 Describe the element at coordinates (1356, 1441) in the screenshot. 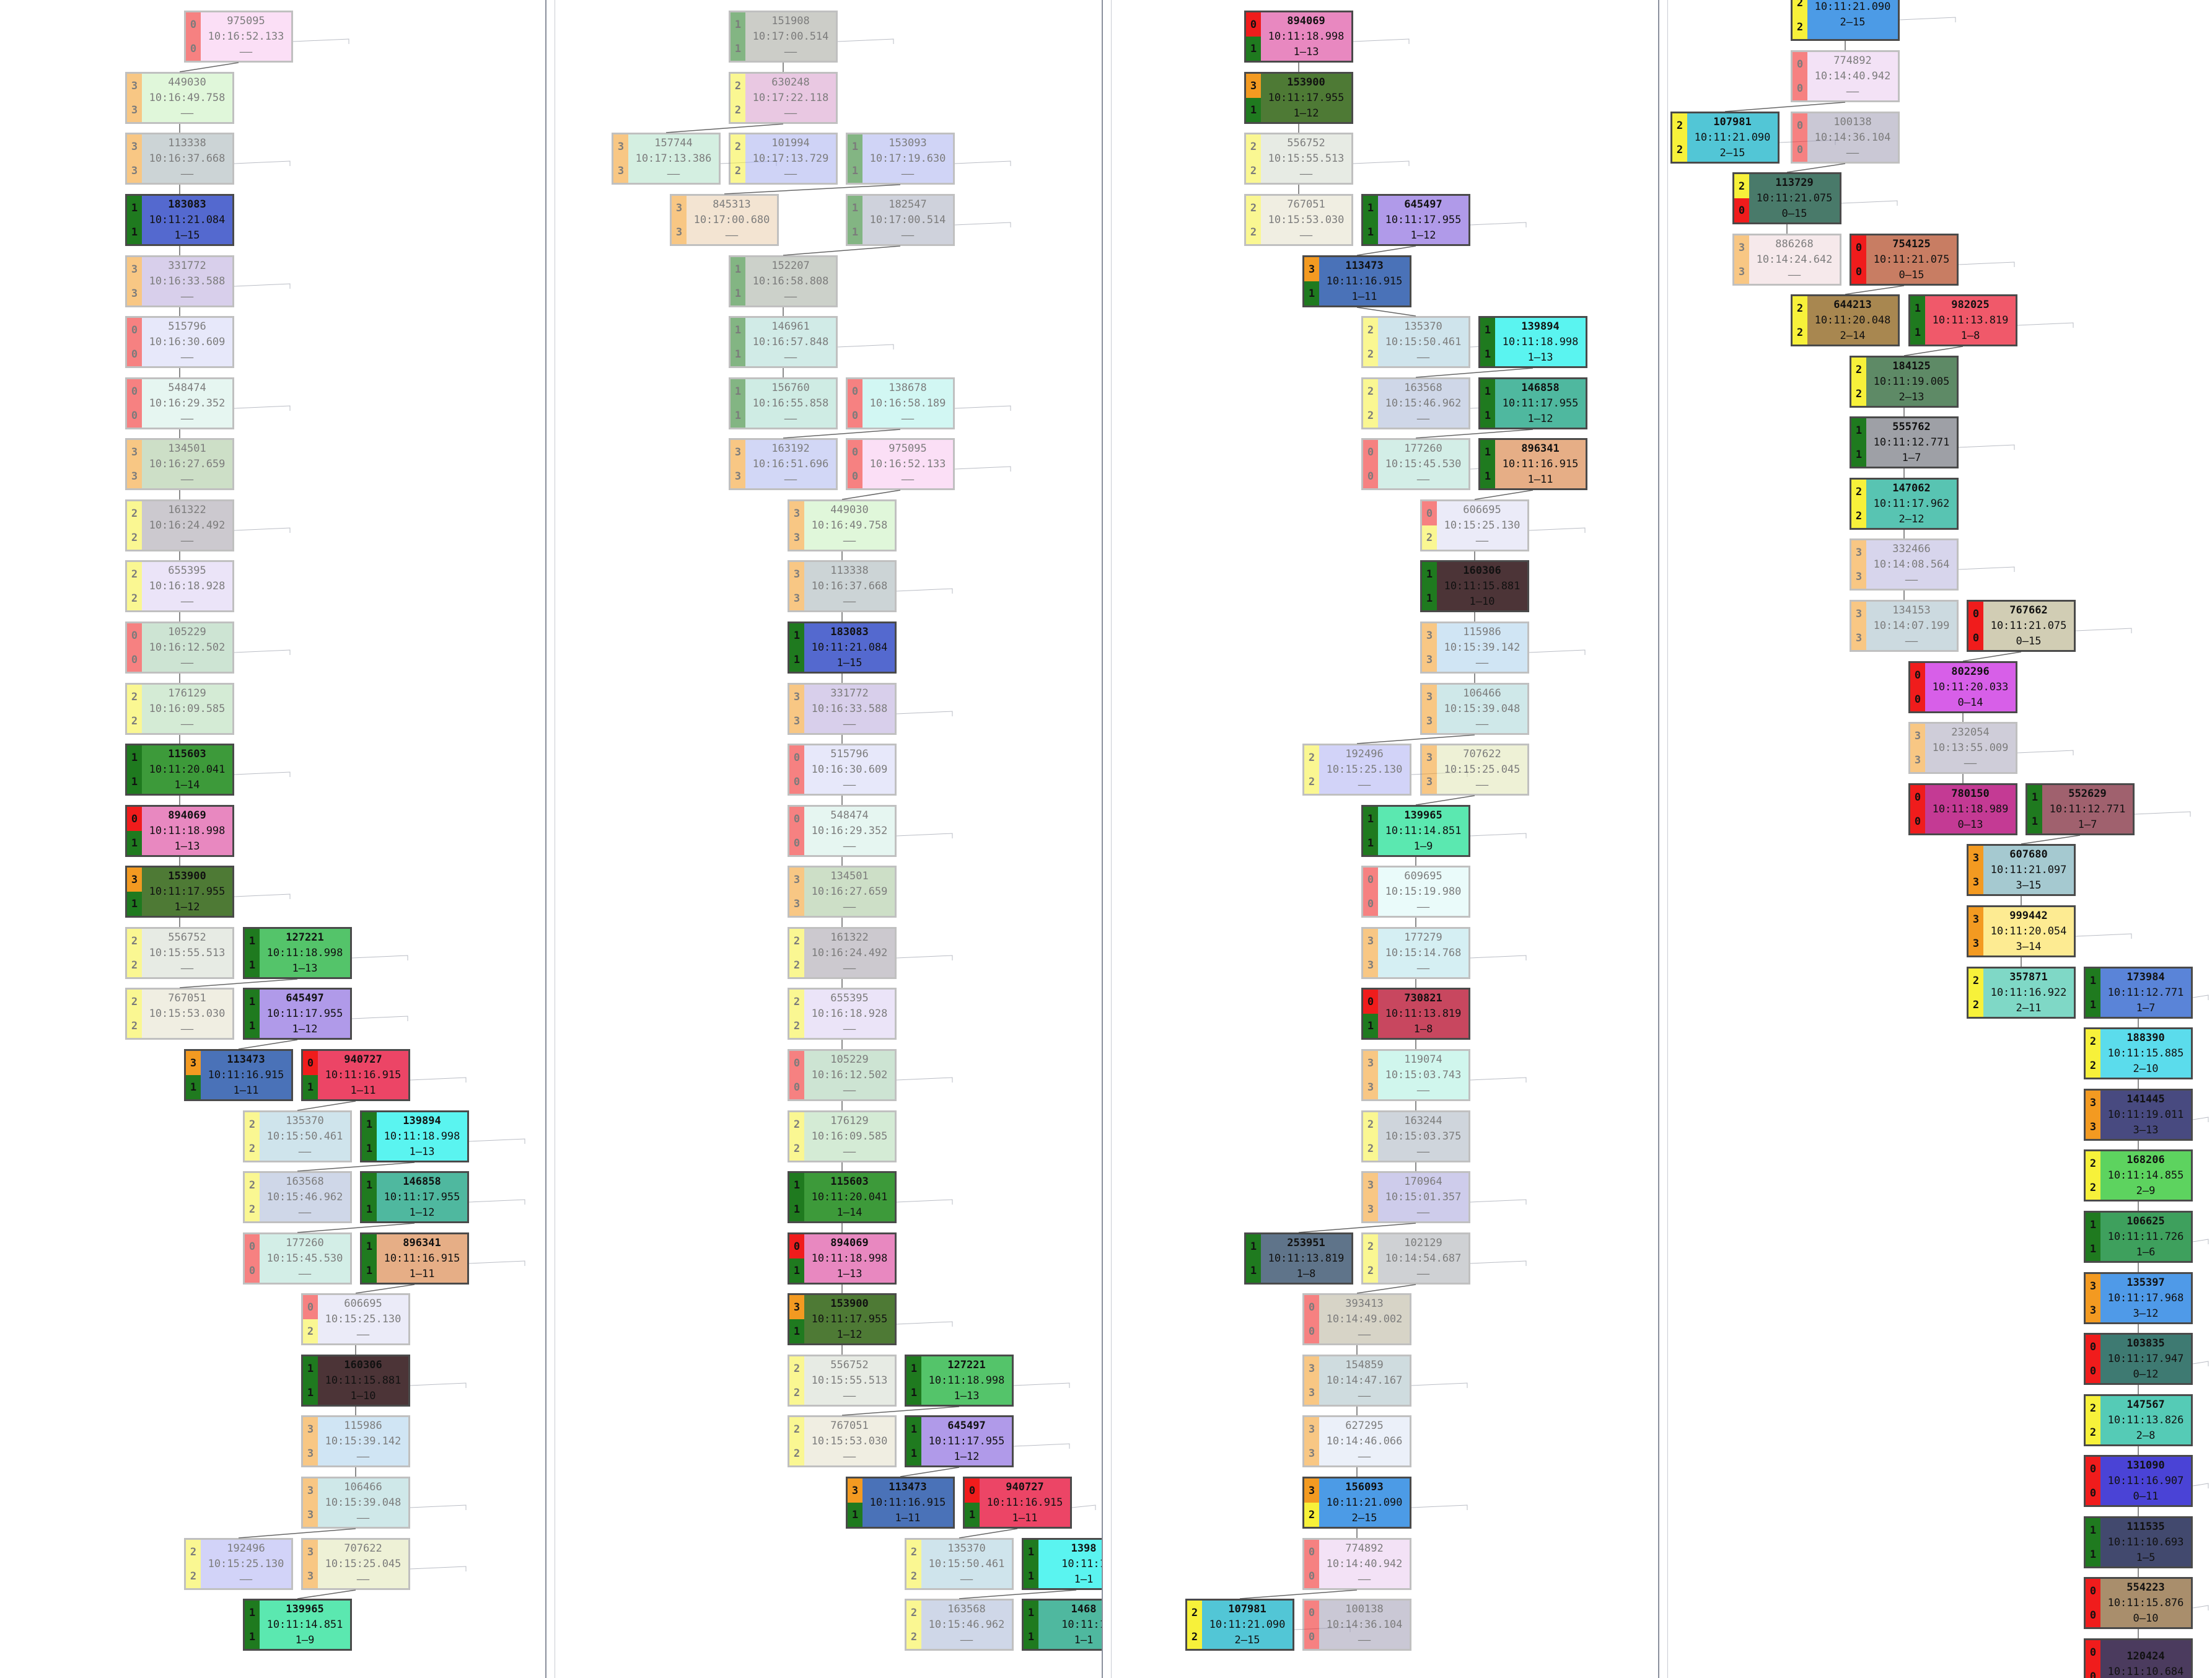

I see `graph-node: 3 3 627295 10:14:46.066 ——` at that location.